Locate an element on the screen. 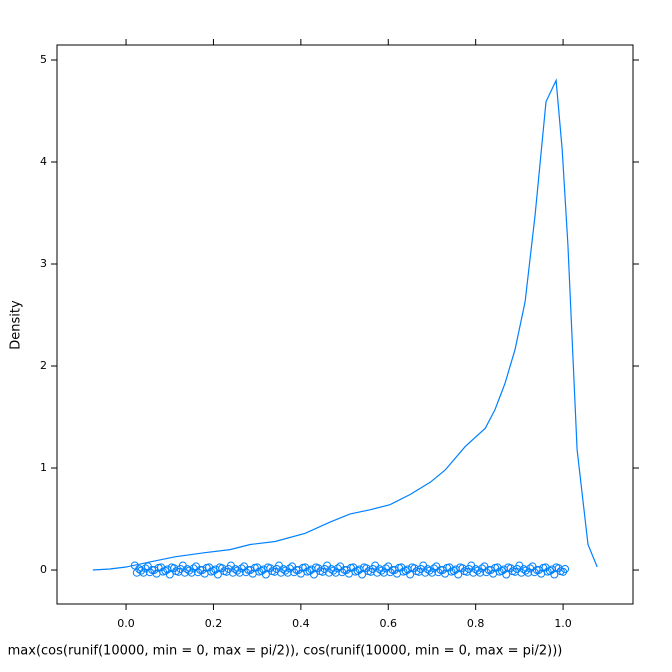 This screenshot has width=672, height=672. x-tick-label: 1.0 is located at coordinates (563, 623).